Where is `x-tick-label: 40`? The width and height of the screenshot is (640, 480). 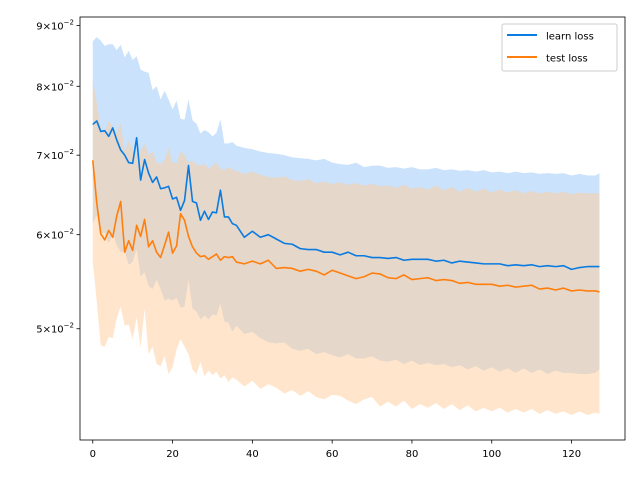
x-tick-label: 40 is located at coordinates (252, 454).